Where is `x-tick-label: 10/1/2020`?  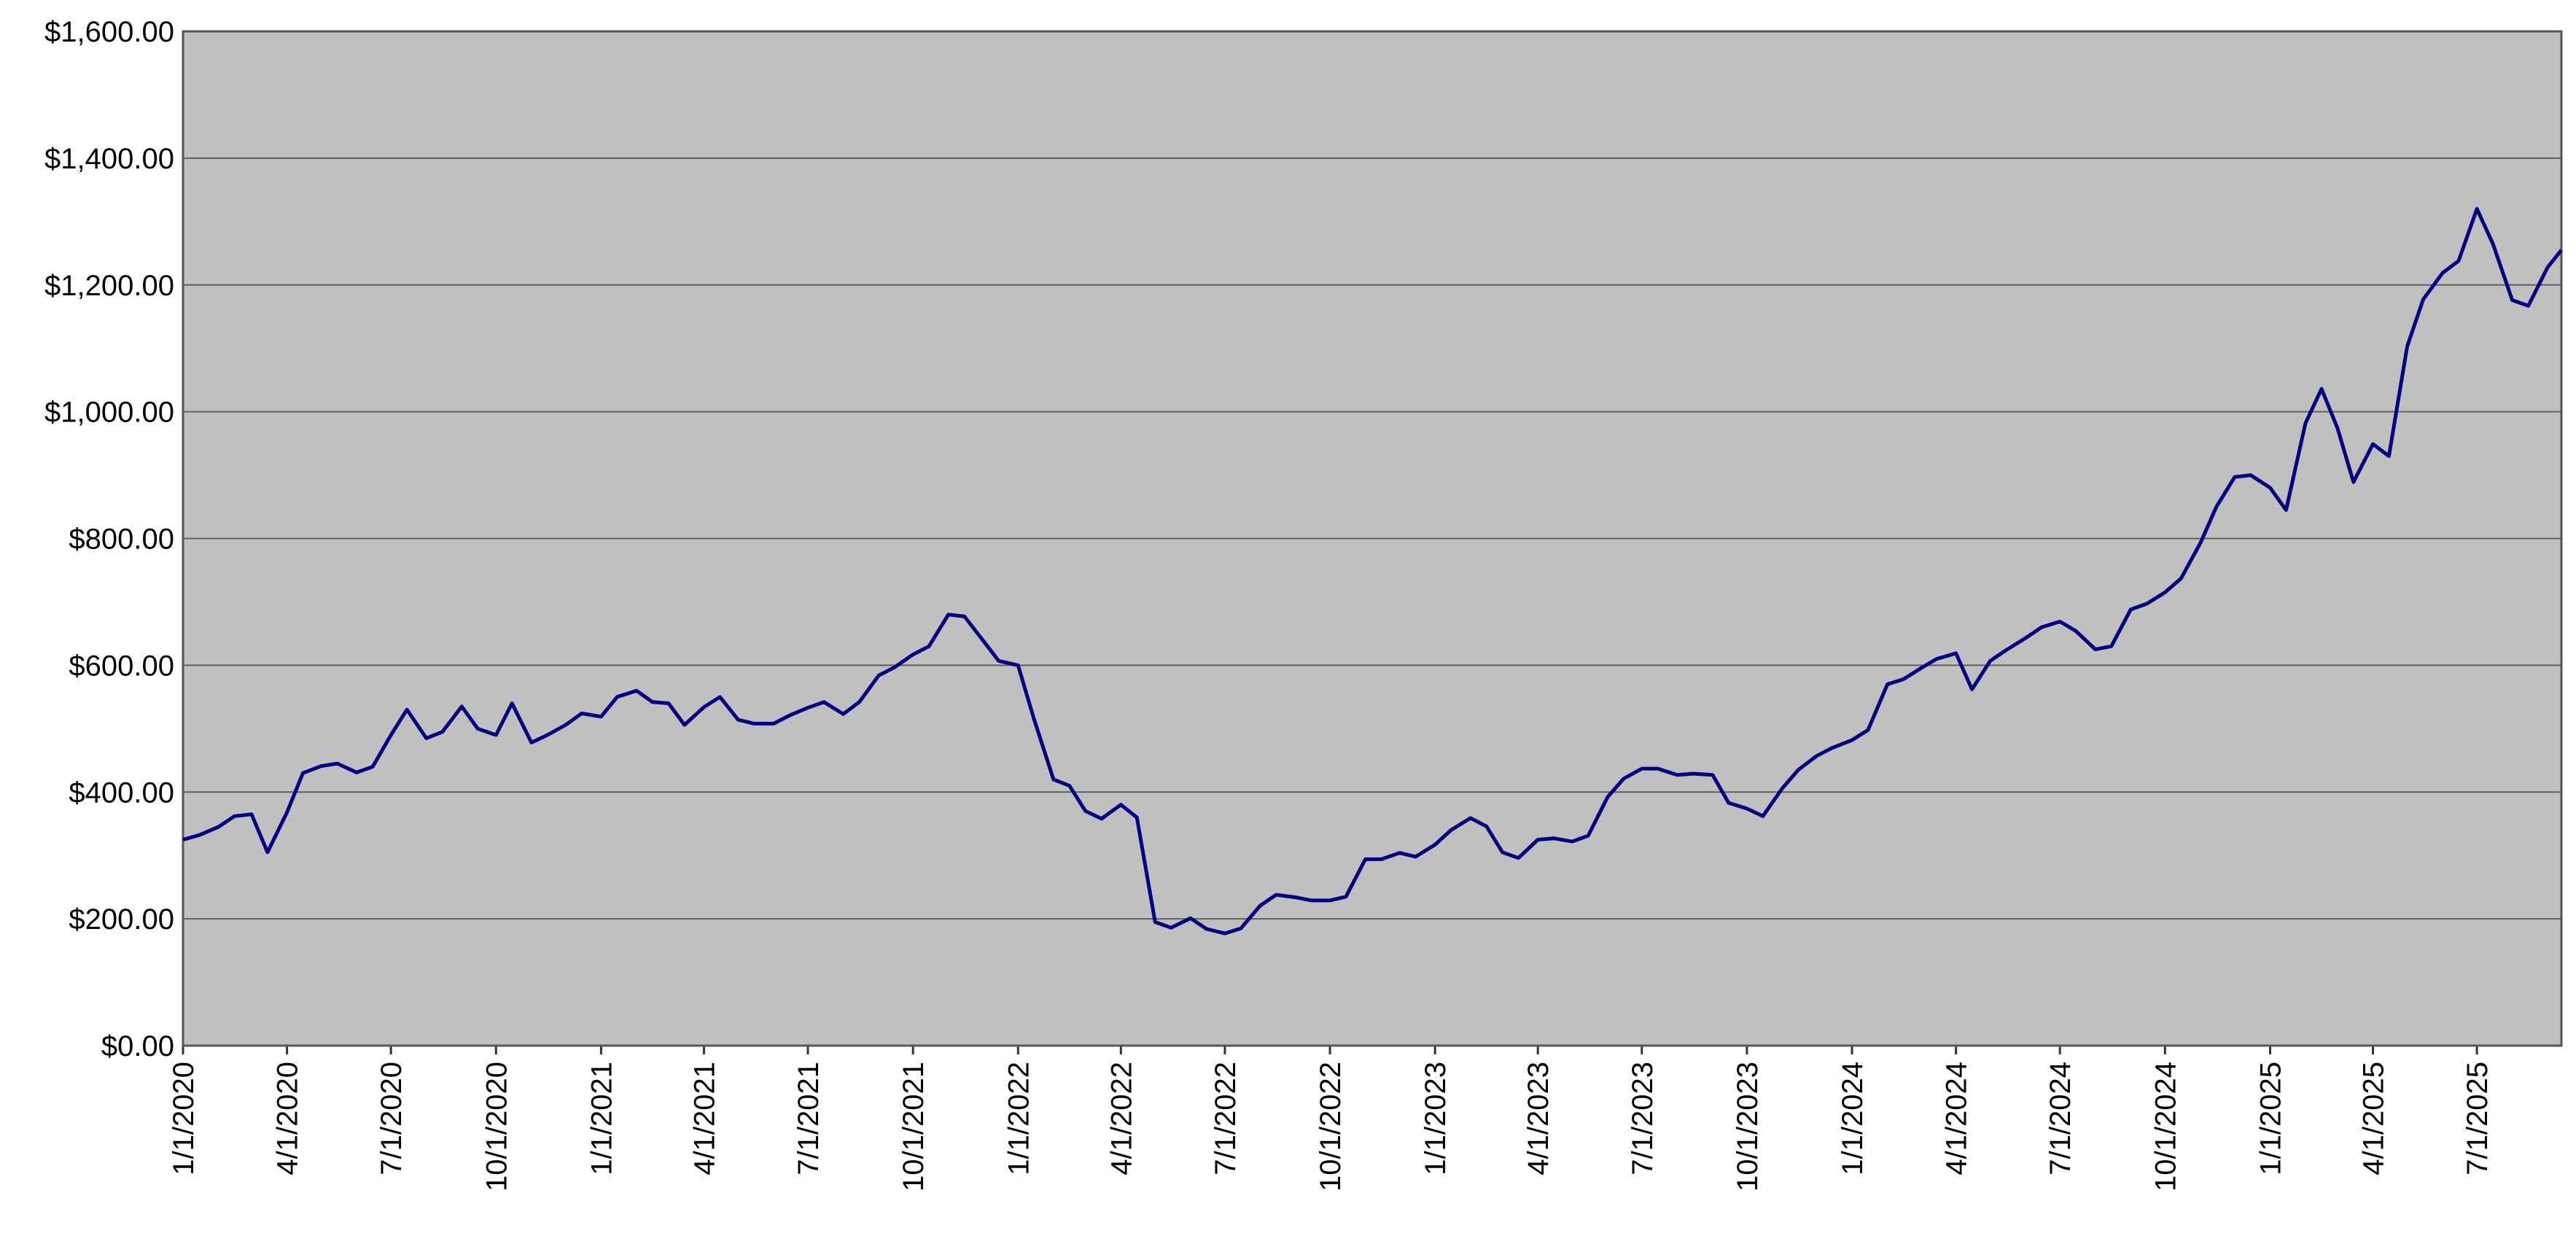 x-tick-label: 10/1/2020 is located at coordinates (496, 1126).